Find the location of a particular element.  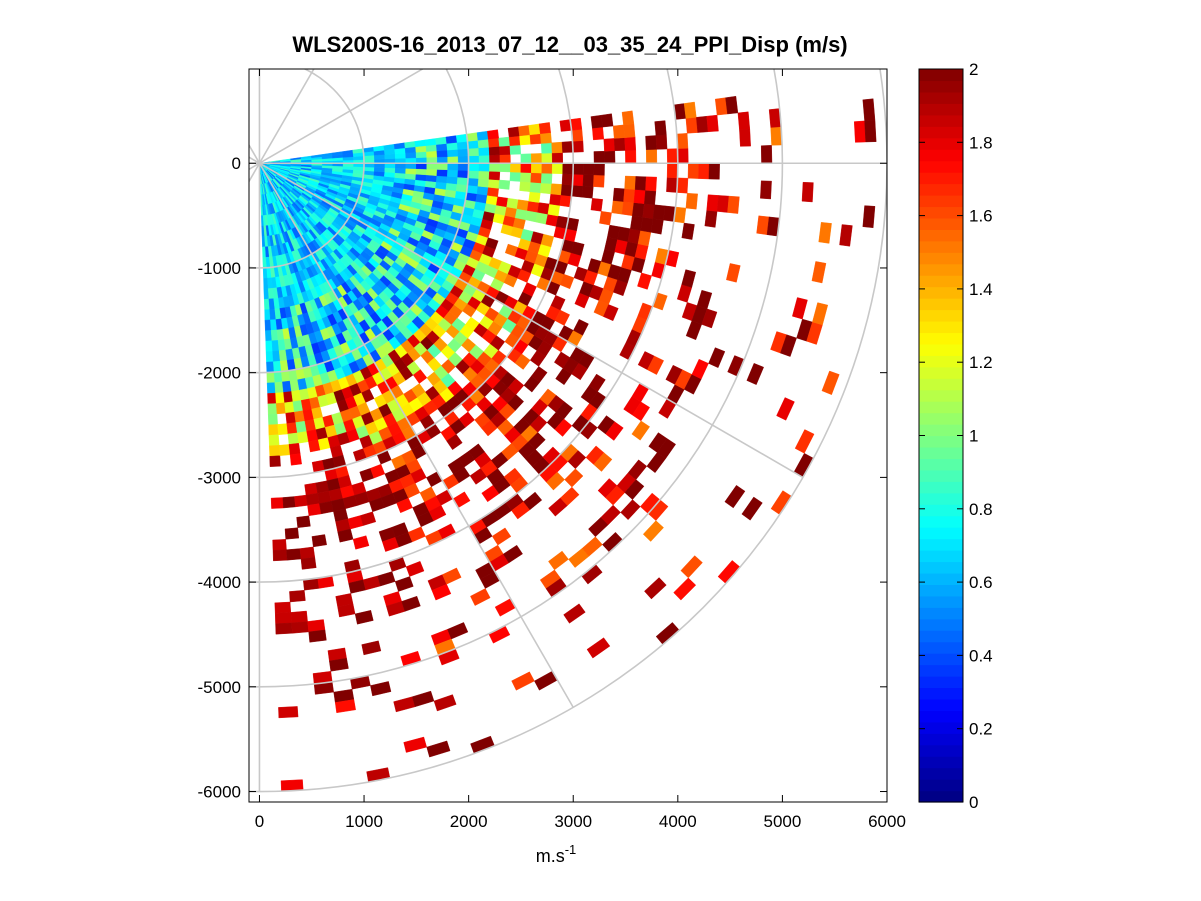

x-axis-label: m.s-1 is located at coordinates (556, 854).